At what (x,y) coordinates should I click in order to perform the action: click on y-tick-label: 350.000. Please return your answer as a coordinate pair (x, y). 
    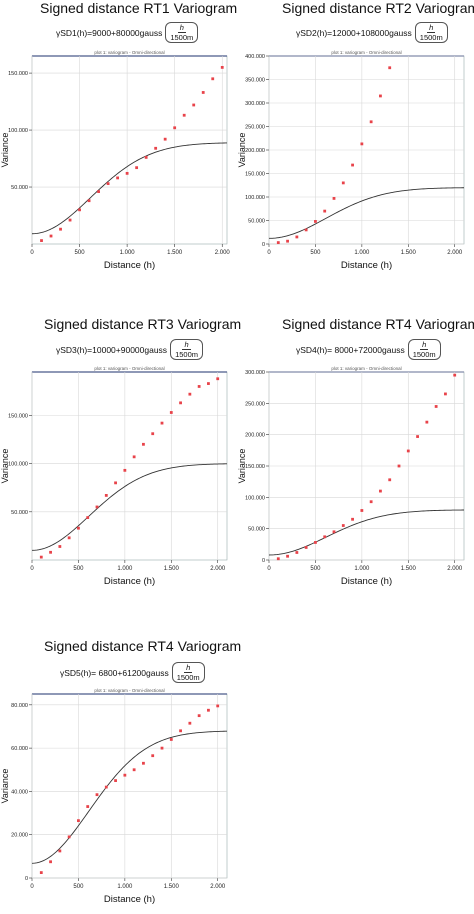
    Looking at the image, I should click on (255, 81).